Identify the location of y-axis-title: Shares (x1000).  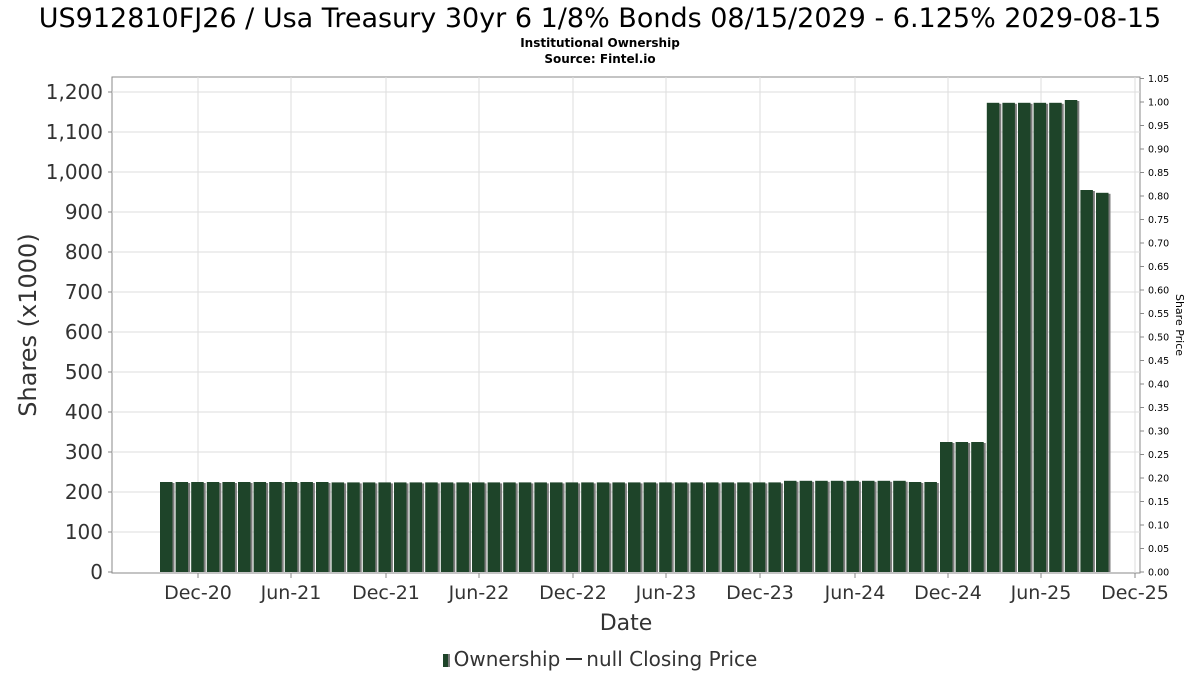
(28, 324).